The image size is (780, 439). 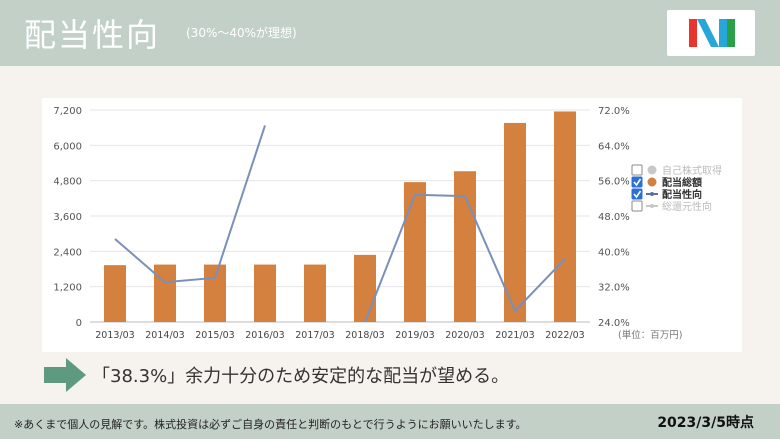 I want to click on x-axis-tick-label: 2022/03, so click(x=564, y=335).